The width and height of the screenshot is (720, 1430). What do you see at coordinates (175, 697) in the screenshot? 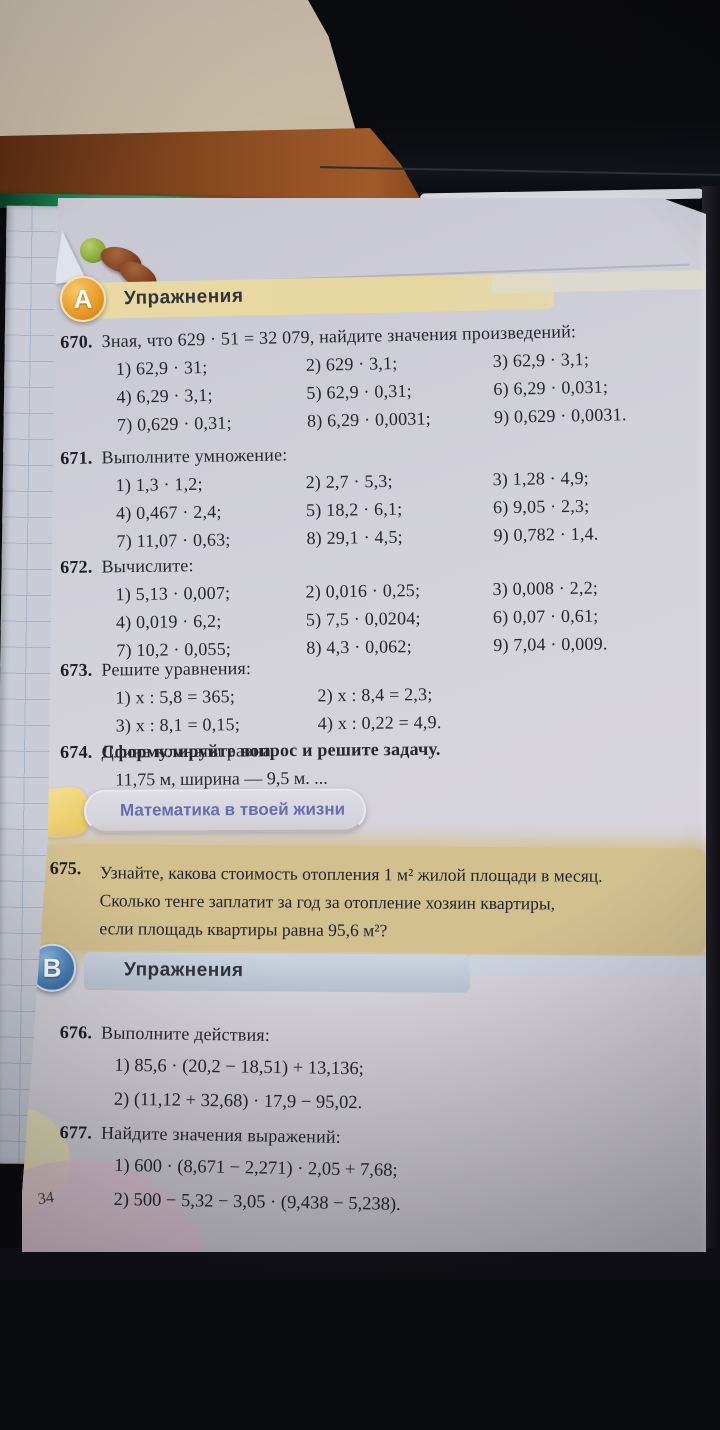
I see `problem-item: 1) x : 5,8 = 365;` at bounding box center [175, 697].